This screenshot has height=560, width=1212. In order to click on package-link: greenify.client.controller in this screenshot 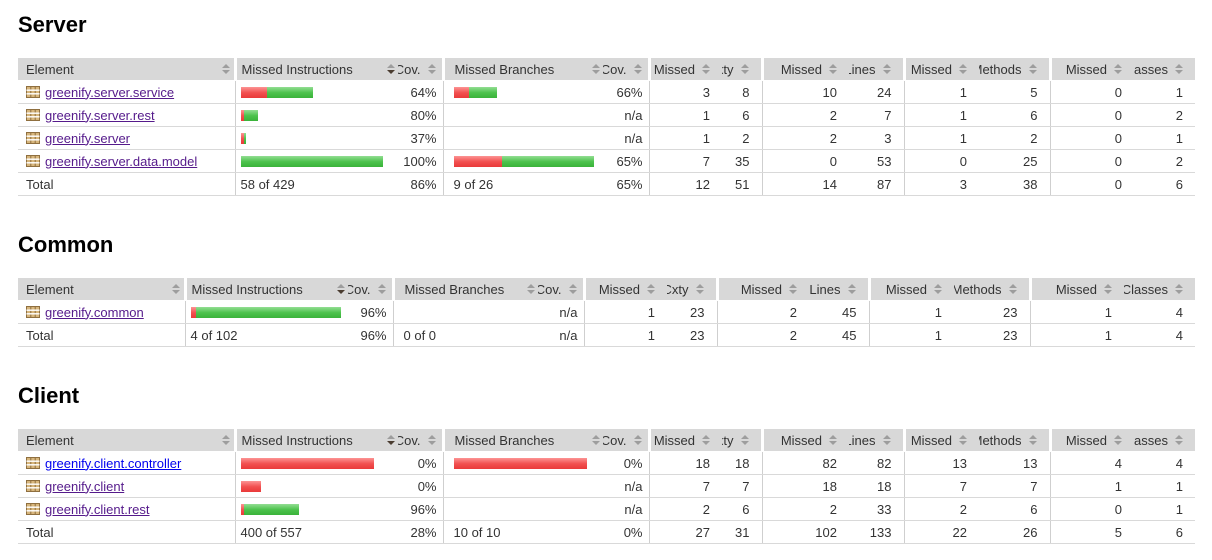, I will do `click(113, 463)`.